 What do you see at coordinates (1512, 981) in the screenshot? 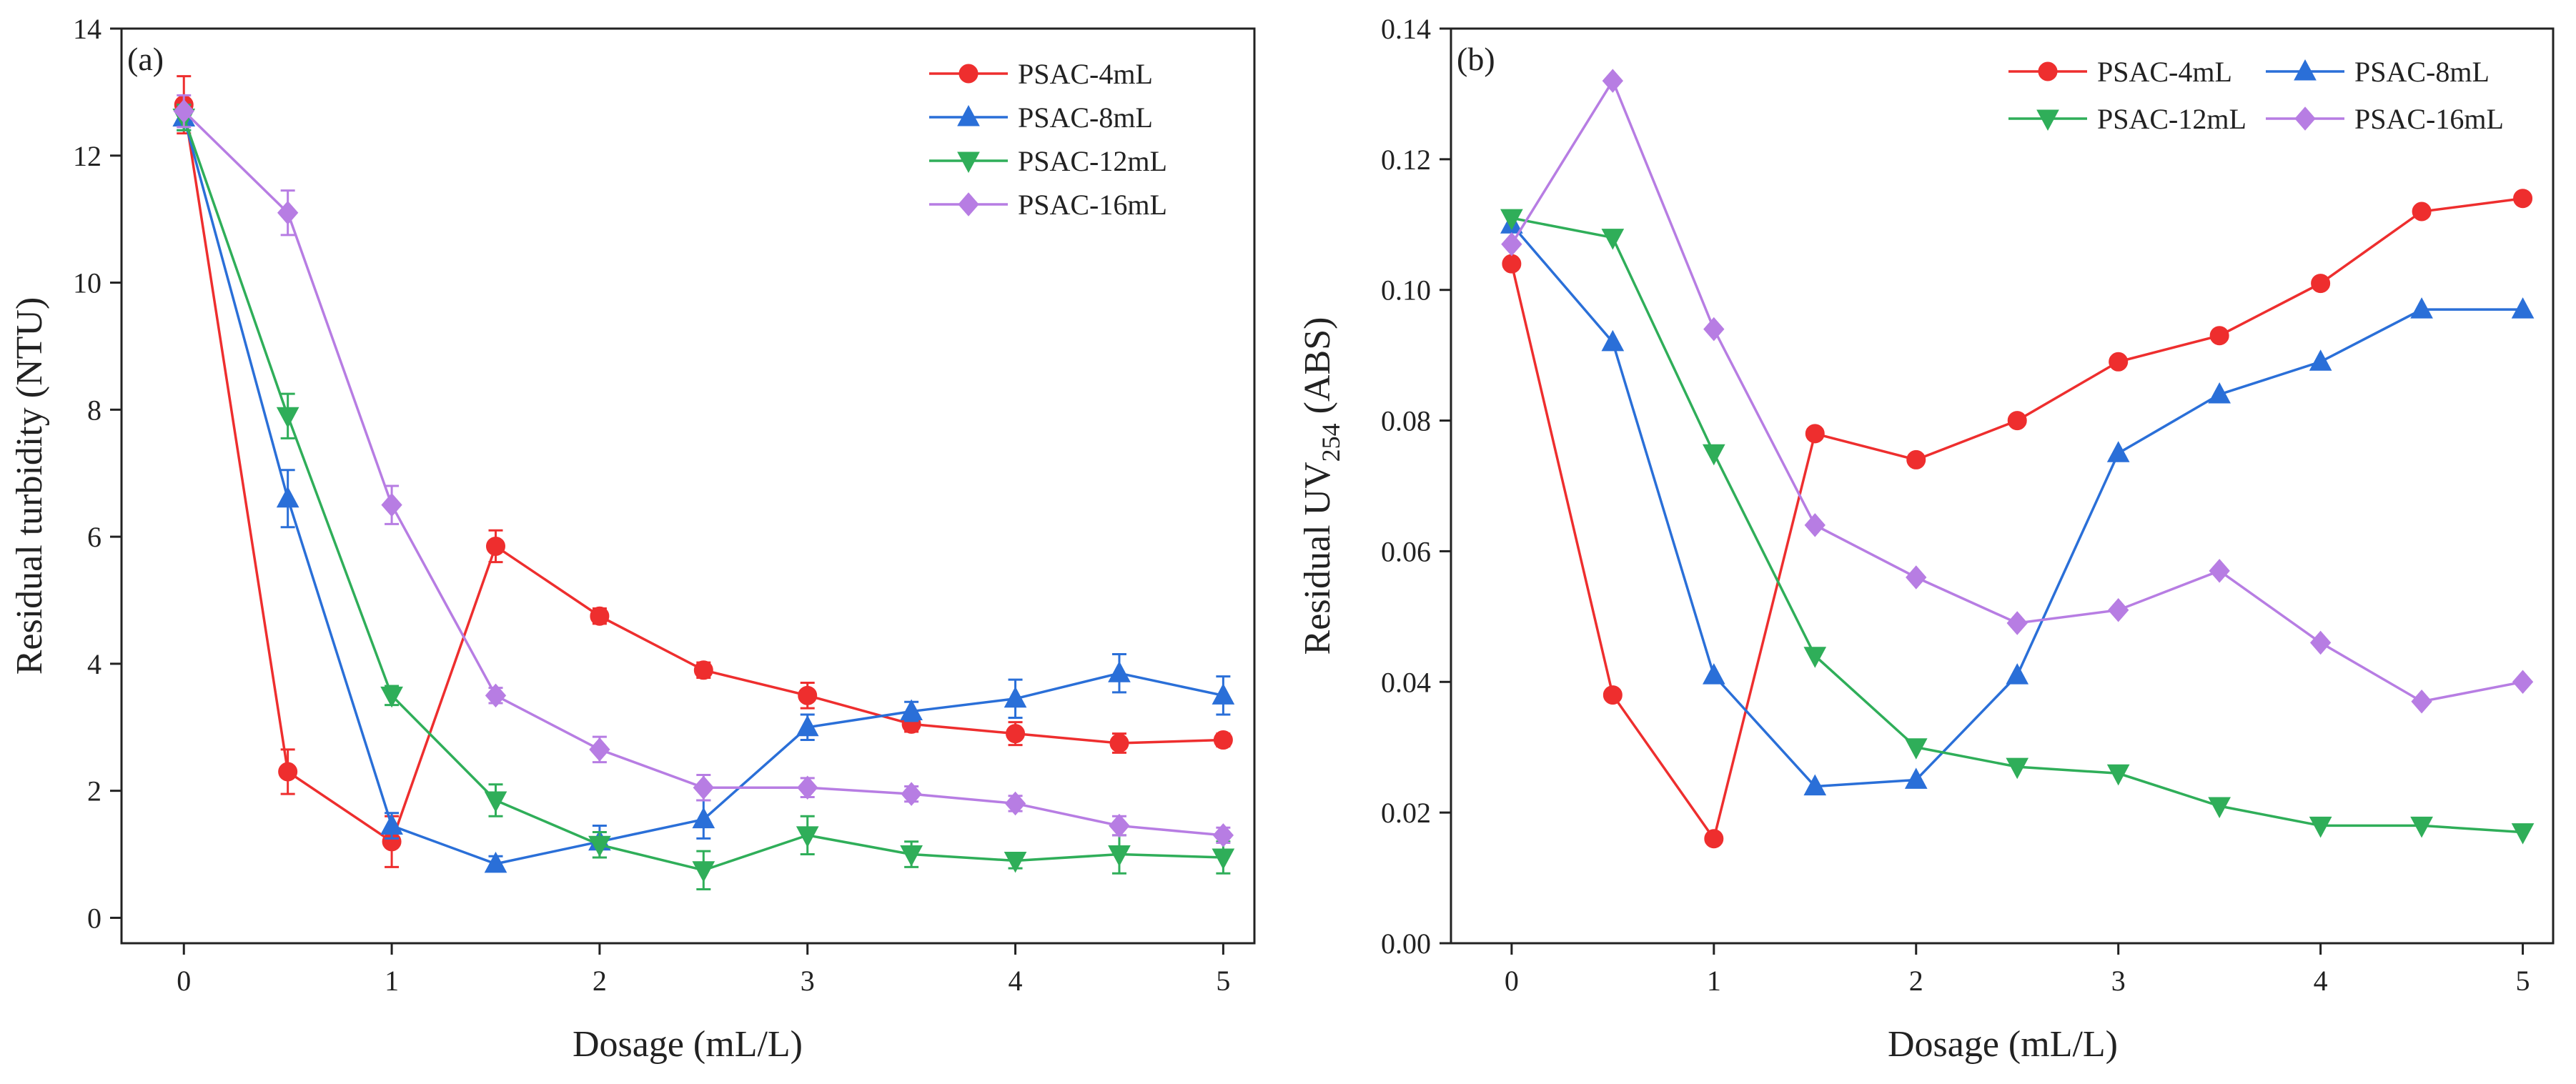
I see `panel-b-x-tick-label: 0` at bounding box center [1512, 981].